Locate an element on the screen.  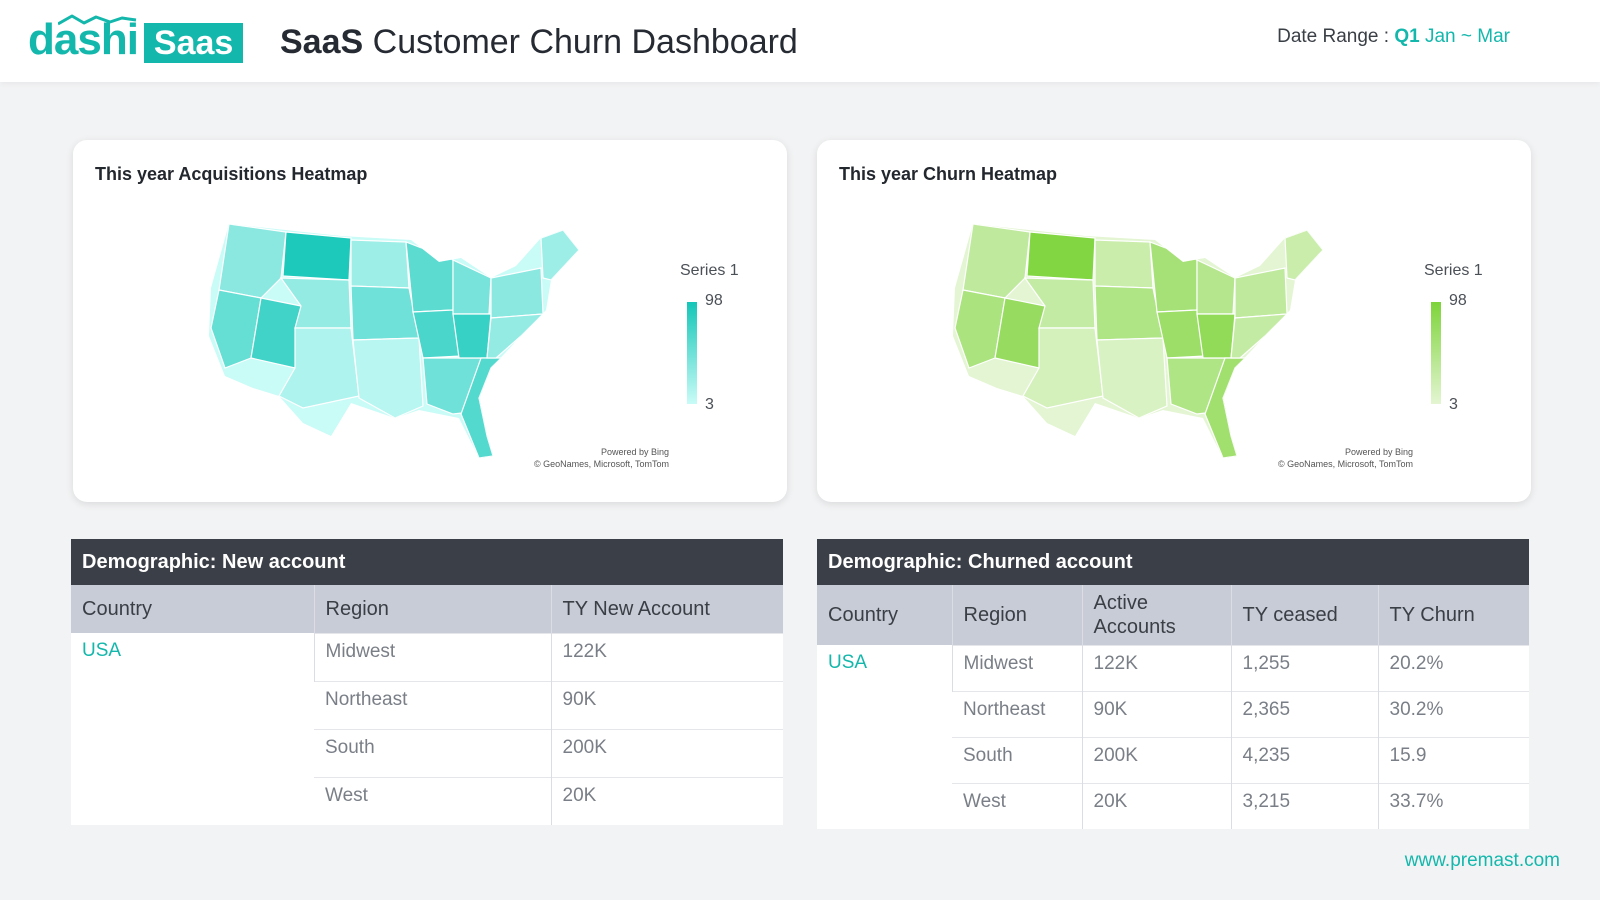
us-map-churn is located at coordinates (1145, 343).